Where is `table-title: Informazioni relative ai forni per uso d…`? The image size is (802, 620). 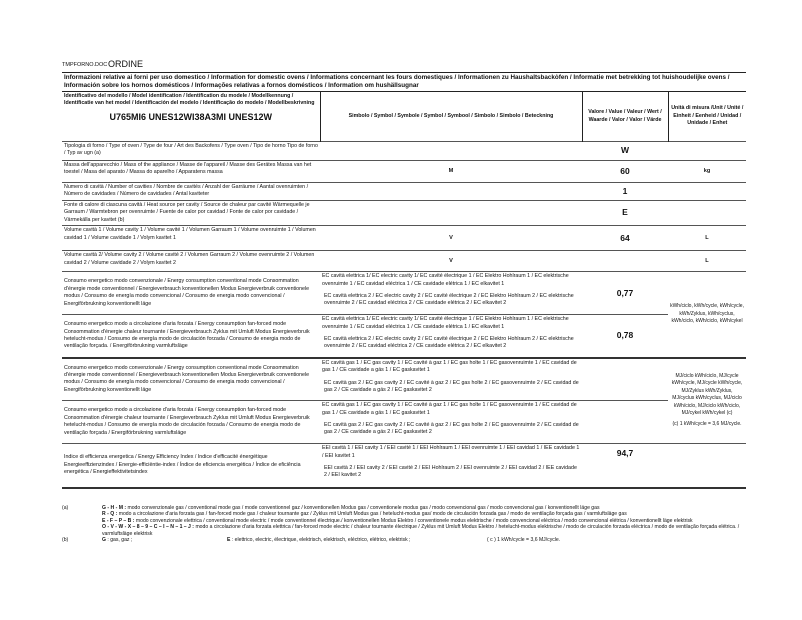 table-title: Informazioni relative ai forni per uso d… is located at coordinates (404, 82).